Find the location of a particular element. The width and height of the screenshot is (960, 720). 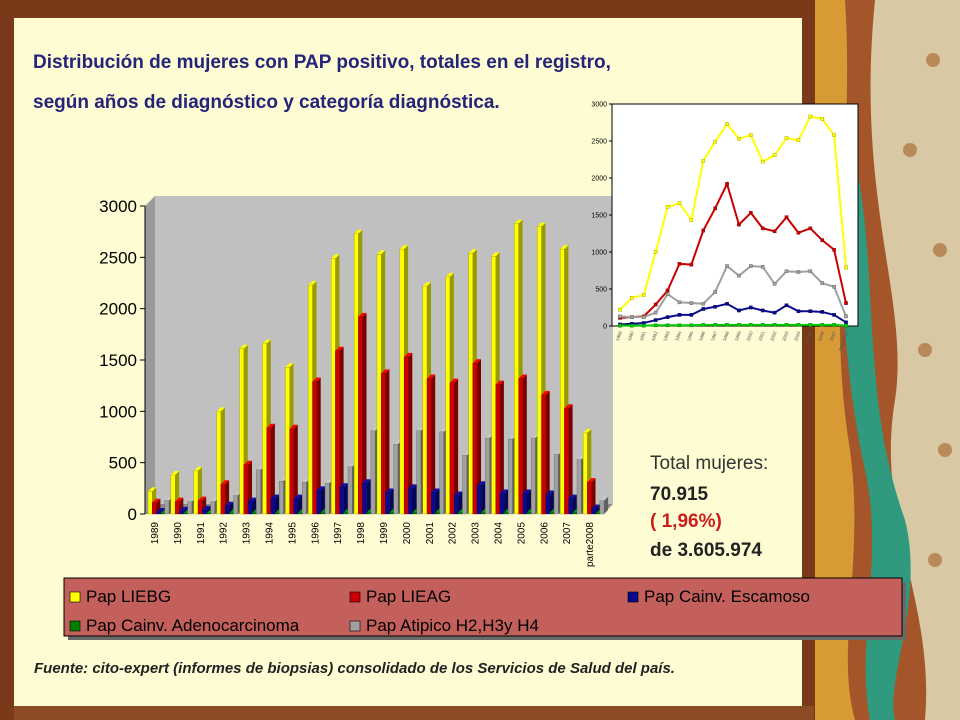

line-plot-area is located at coordinates (735, 215).